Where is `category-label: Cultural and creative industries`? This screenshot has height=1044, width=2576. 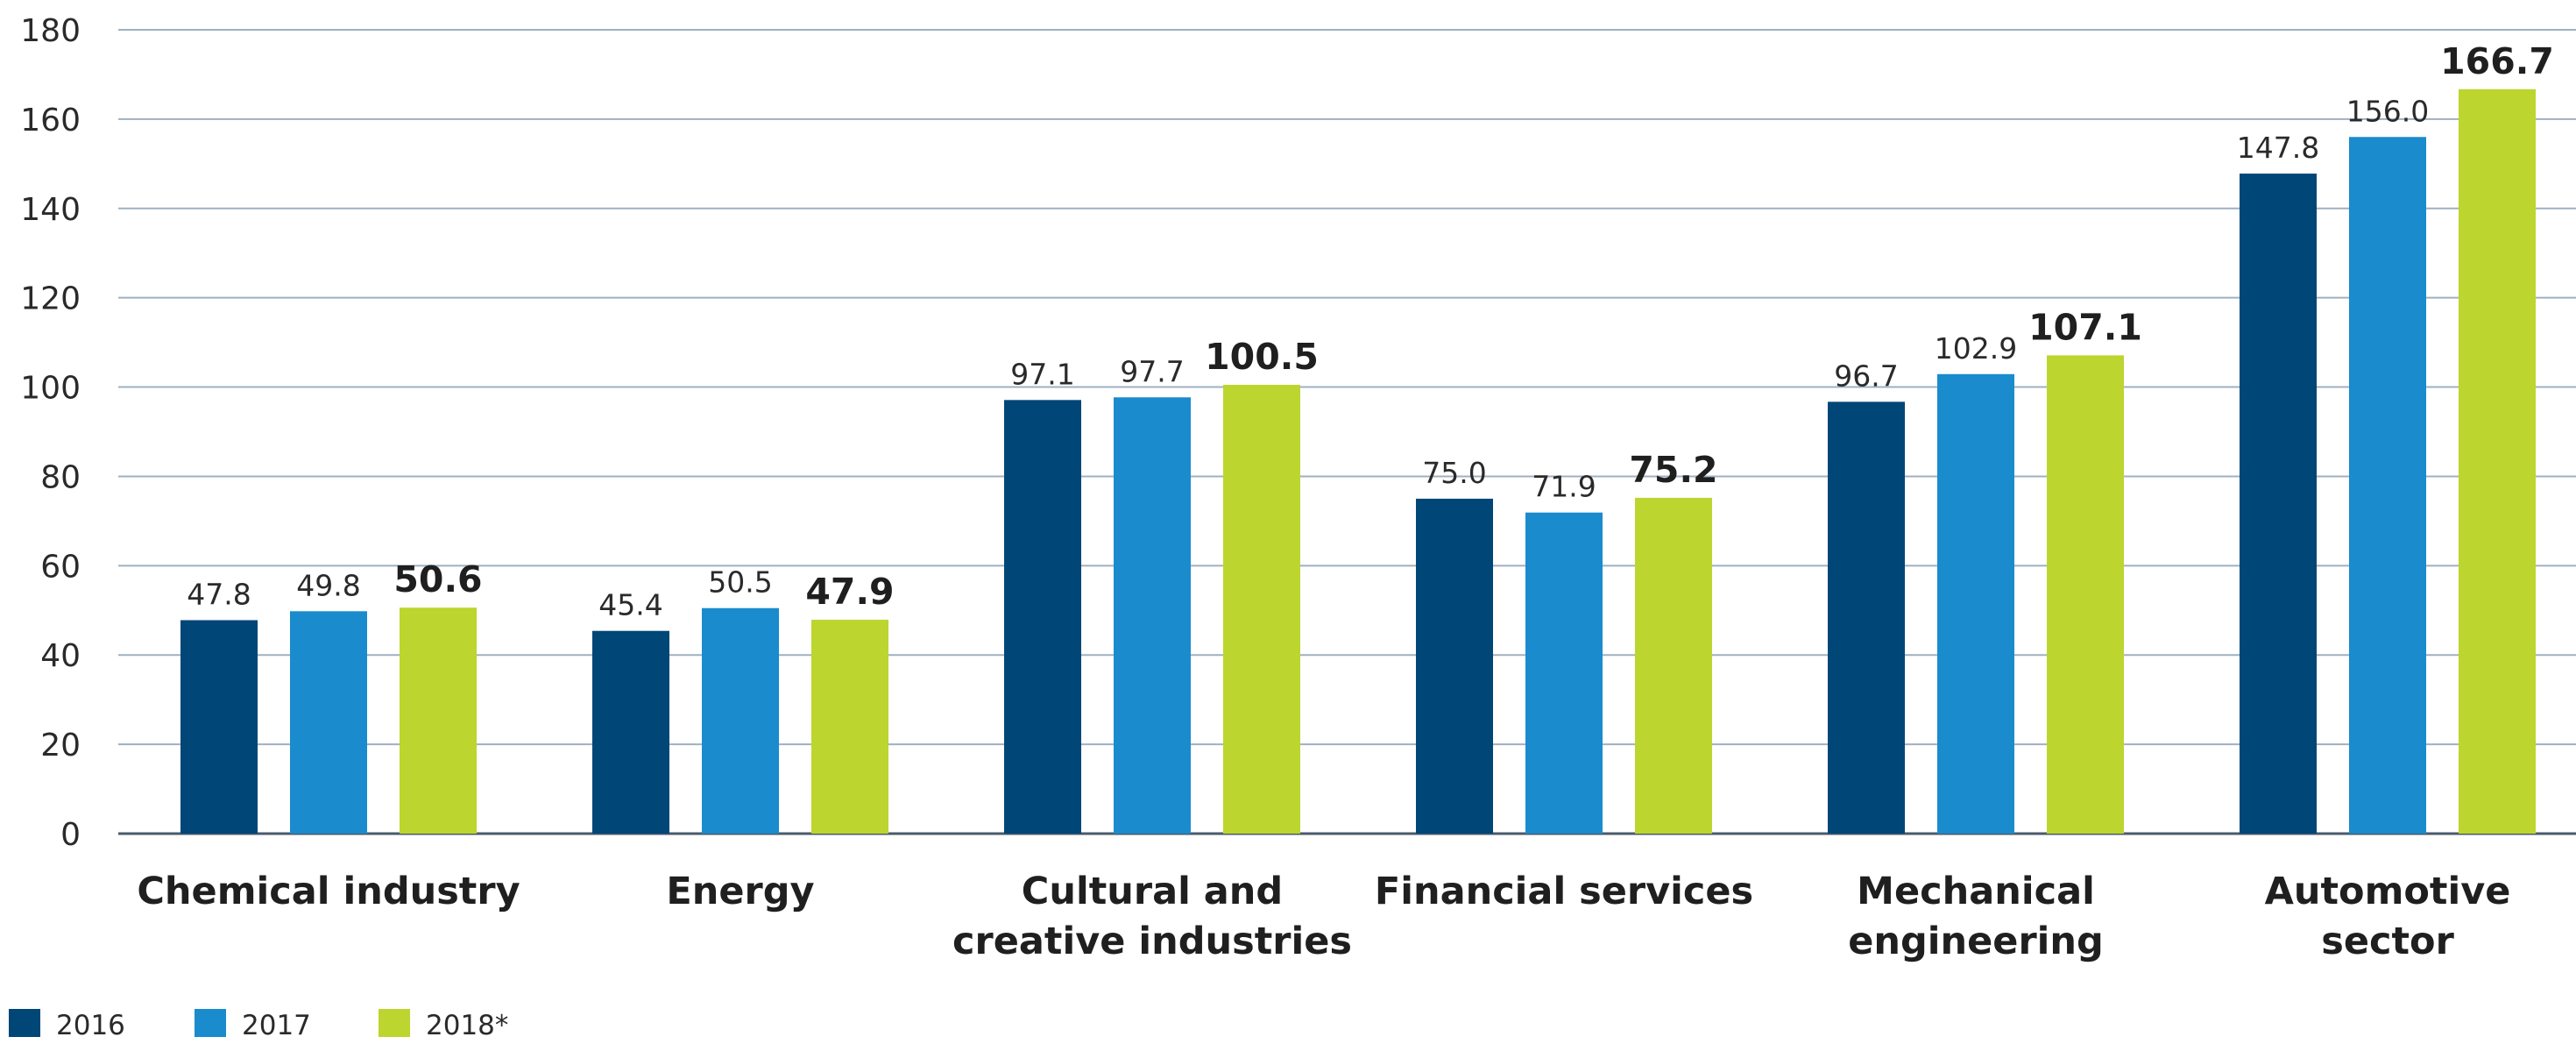 category-label: Cultural and creative industries is located at coordinates (1152, 917).